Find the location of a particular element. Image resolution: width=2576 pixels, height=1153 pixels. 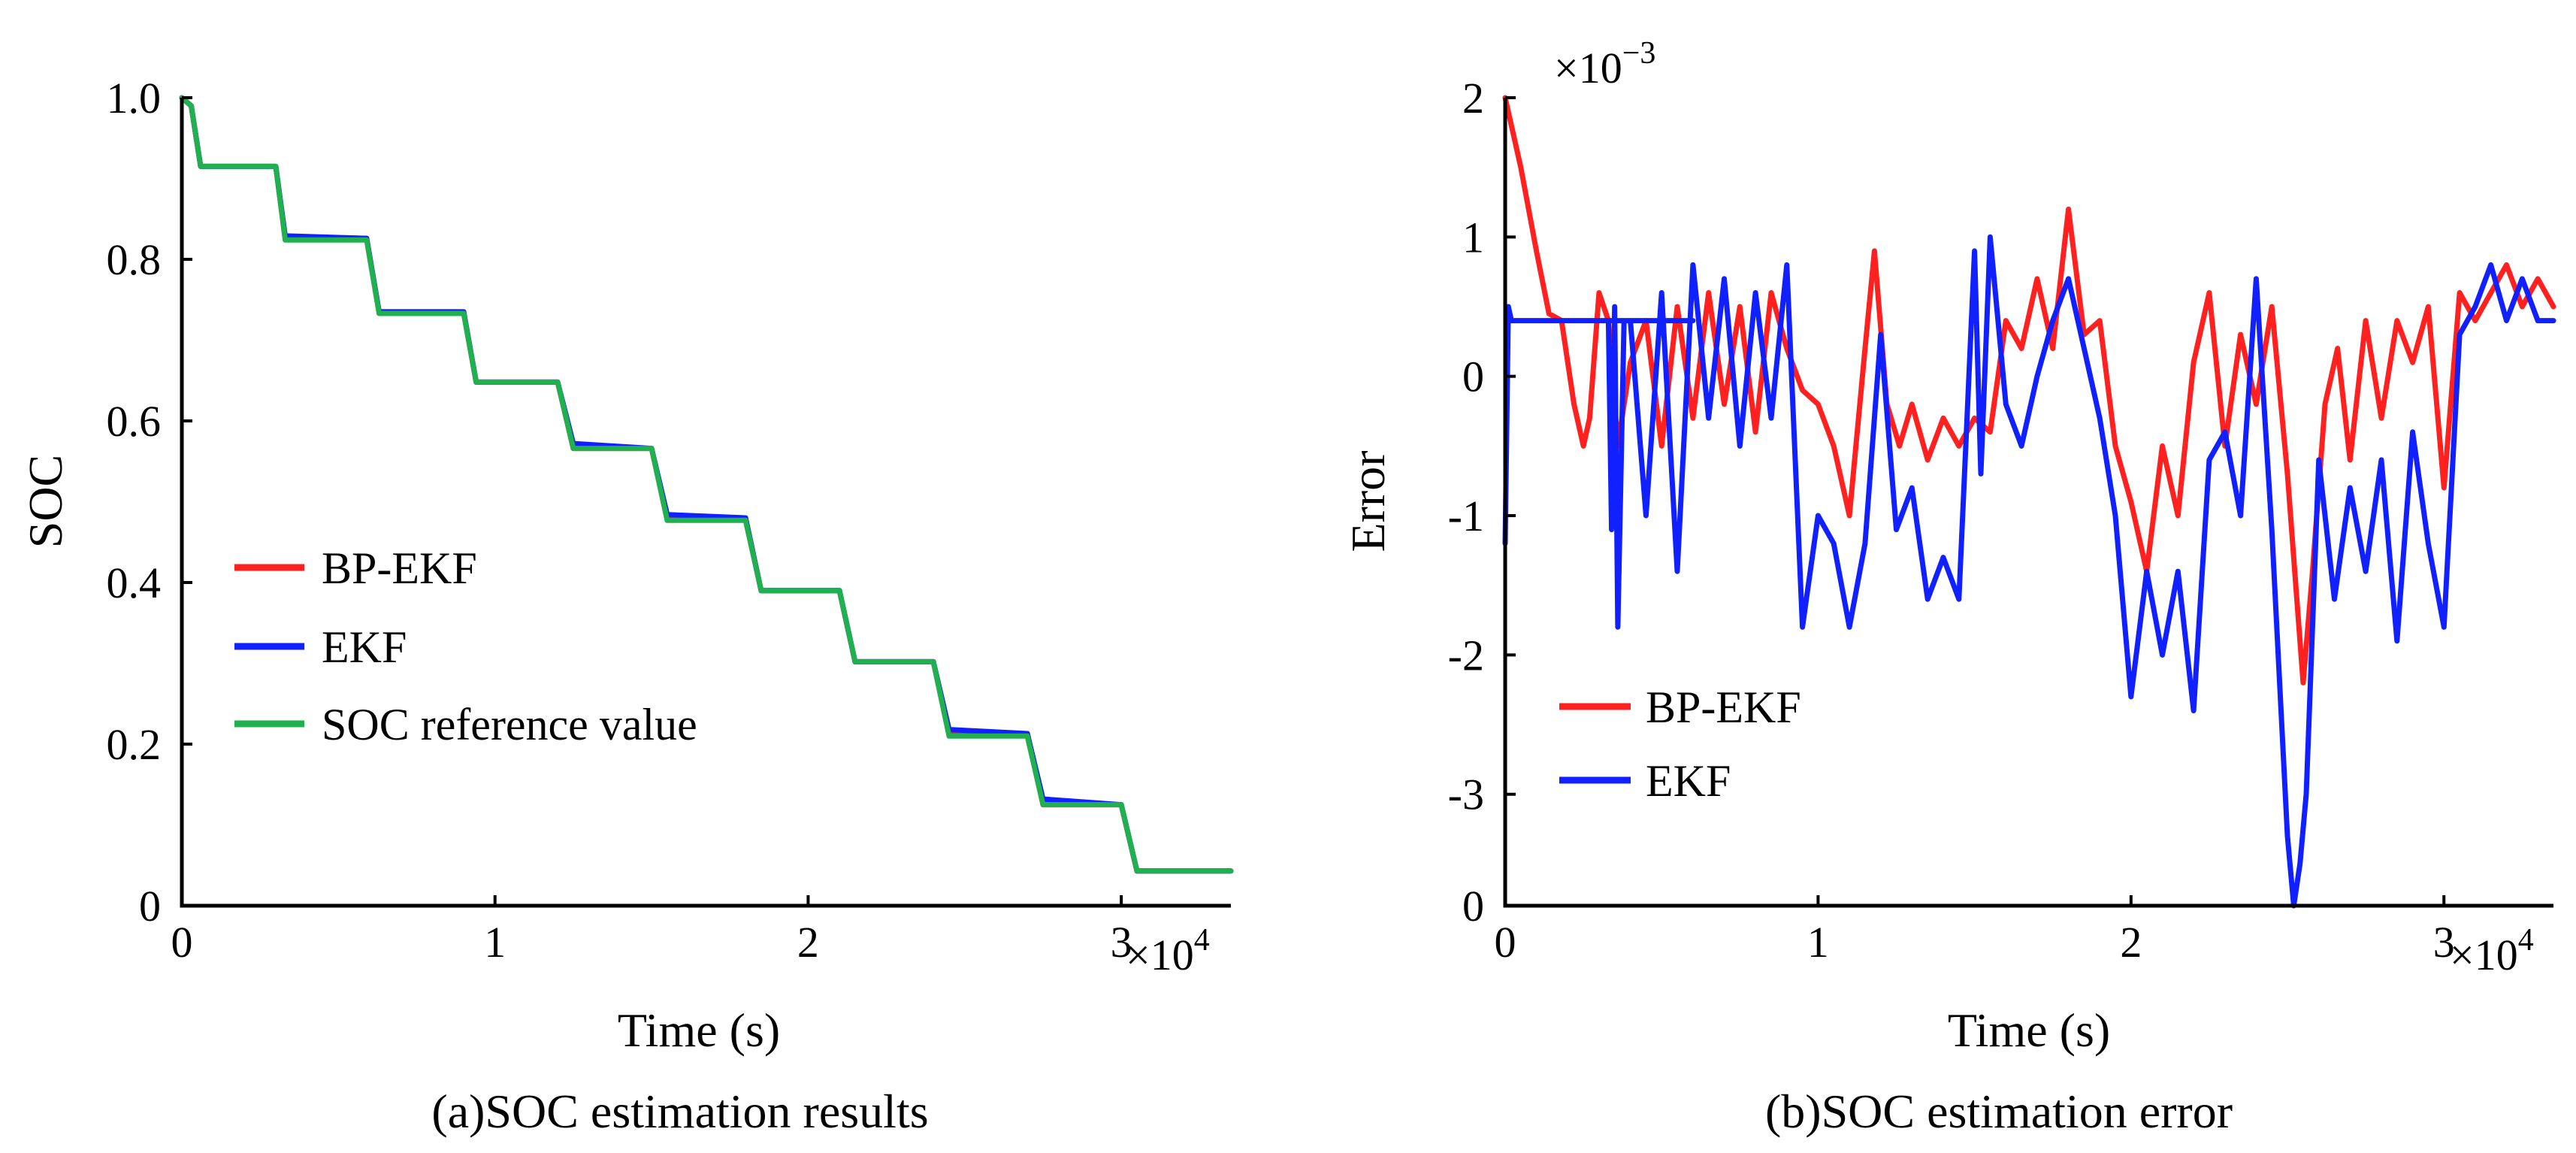

legend-a-bp-ekf-label: BP-EKF is located at coordinates (399, 568).